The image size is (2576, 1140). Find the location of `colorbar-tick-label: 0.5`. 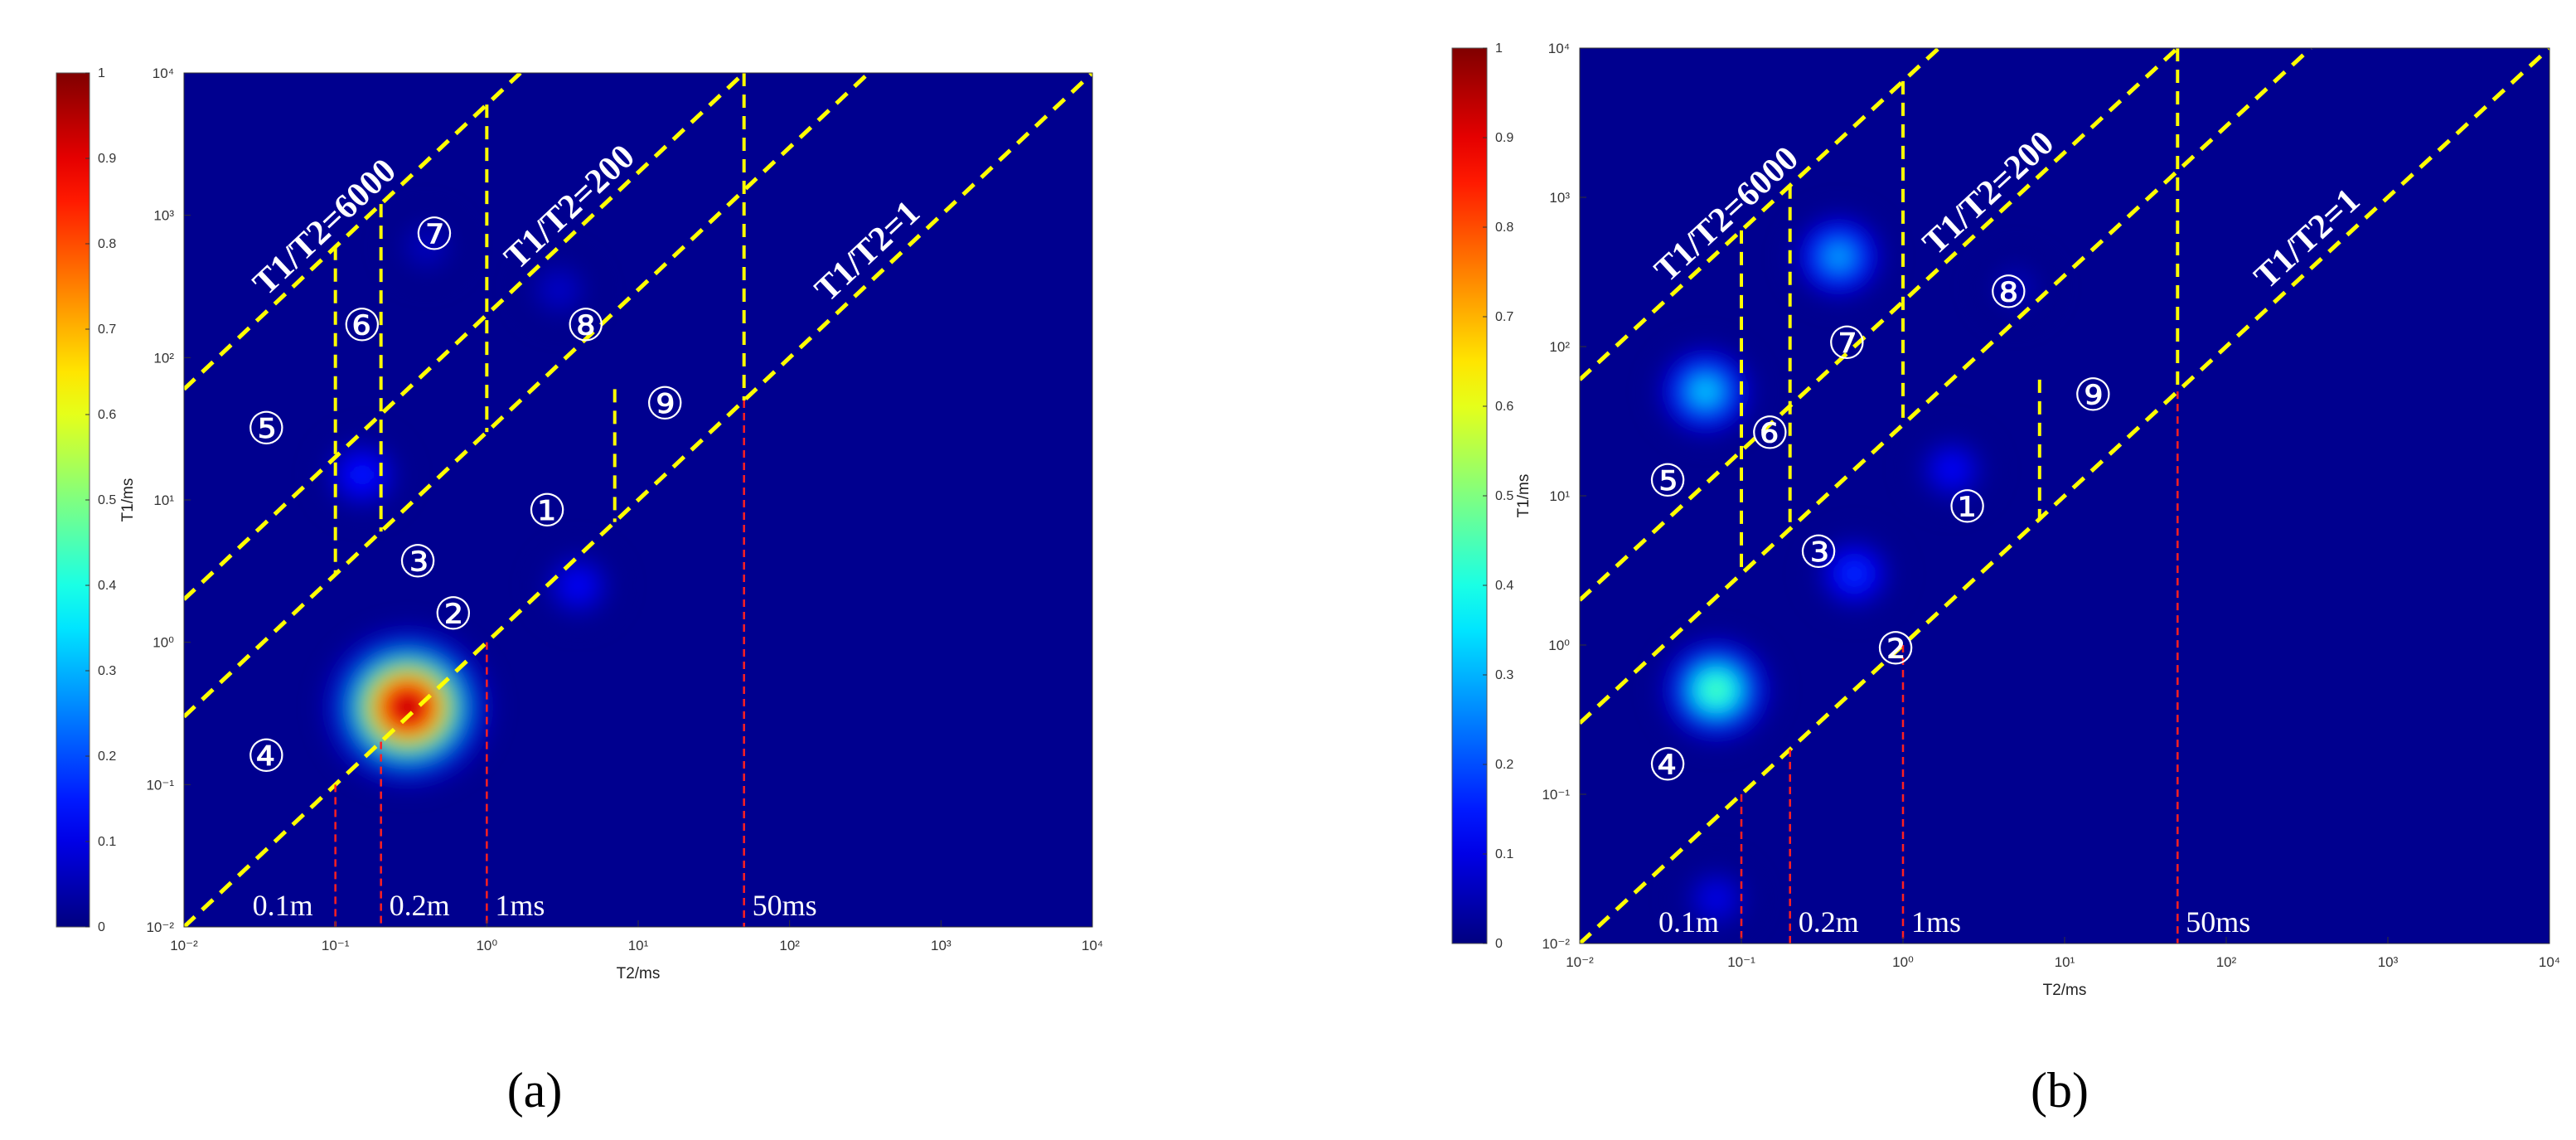

colorbar-tick-label: 0.5 is located at coordinates (107, 500).